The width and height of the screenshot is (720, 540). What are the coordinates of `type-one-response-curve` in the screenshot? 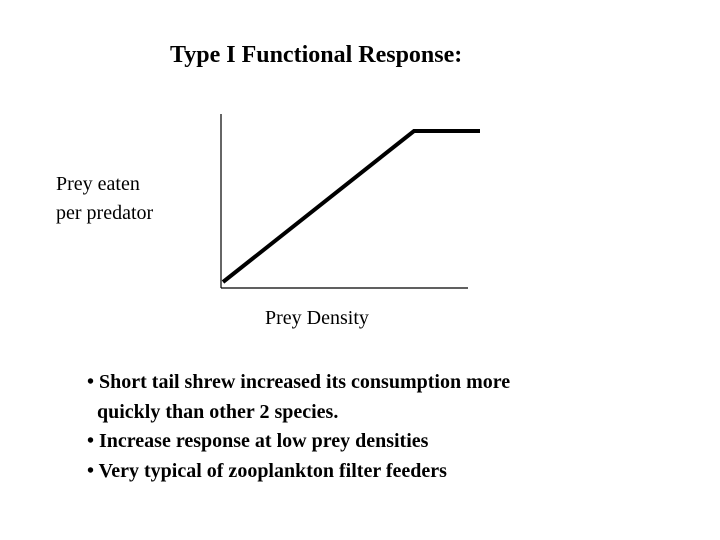 It's located at (350, 206).